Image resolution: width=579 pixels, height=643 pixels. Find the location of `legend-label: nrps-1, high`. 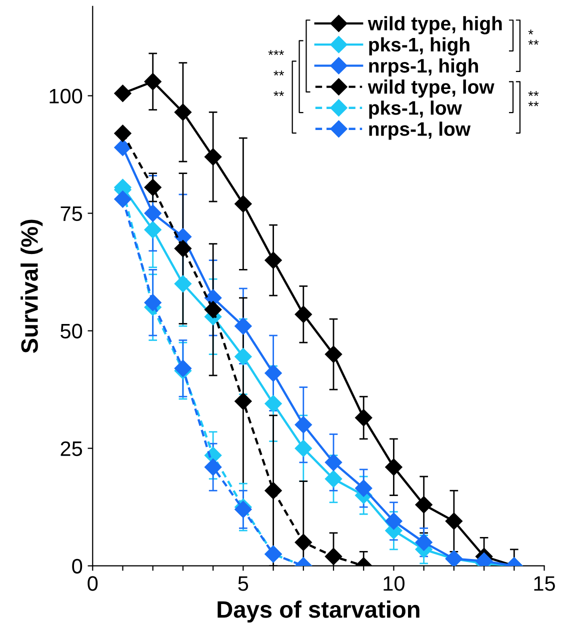

legend-label: nrps-1, high is located at coordinates (423, 67).